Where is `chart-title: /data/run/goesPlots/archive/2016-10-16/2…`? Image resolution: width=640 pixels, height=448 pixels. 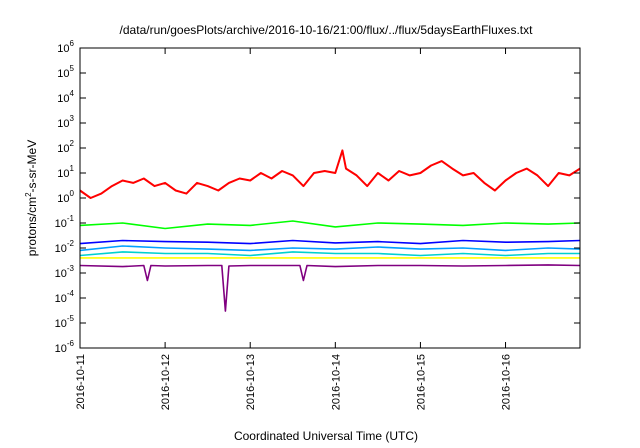
chart-title: /data/run/goesPlots/archive/2016-10-16/2… is located at coordinates (327, 30).